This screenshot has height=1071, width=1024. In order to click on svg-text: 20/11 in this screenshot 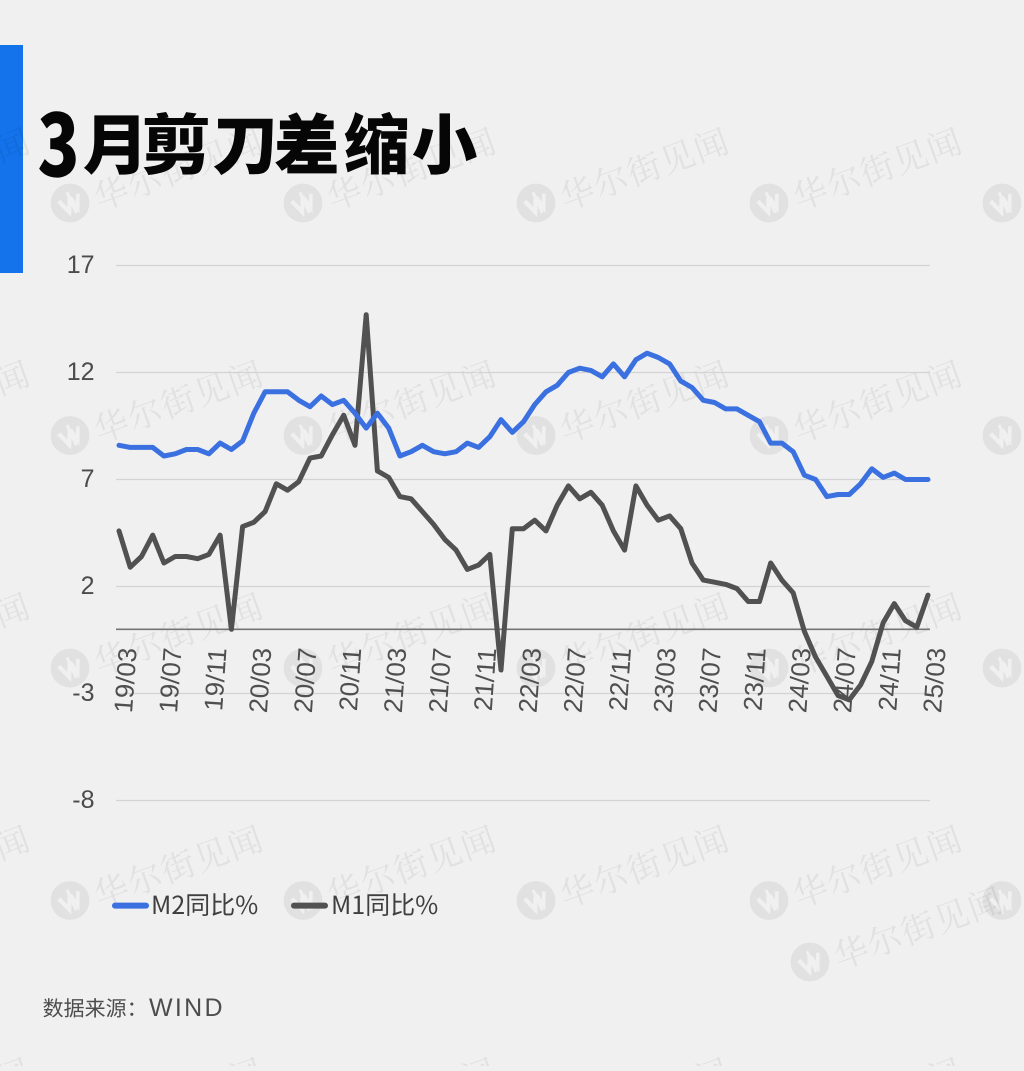, I will do `click(350, 679)`.